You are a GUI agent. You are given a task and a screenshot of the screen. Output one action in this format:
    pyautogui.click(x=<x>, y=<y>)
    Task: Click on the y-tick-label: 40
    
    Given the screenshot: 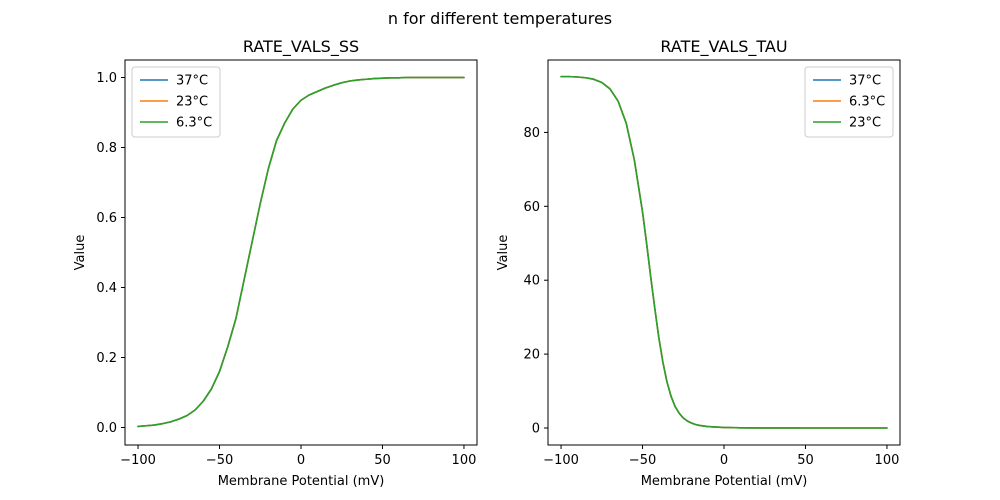 What is the action you would take?
    pyautogui.click(x=531, y=281)
    